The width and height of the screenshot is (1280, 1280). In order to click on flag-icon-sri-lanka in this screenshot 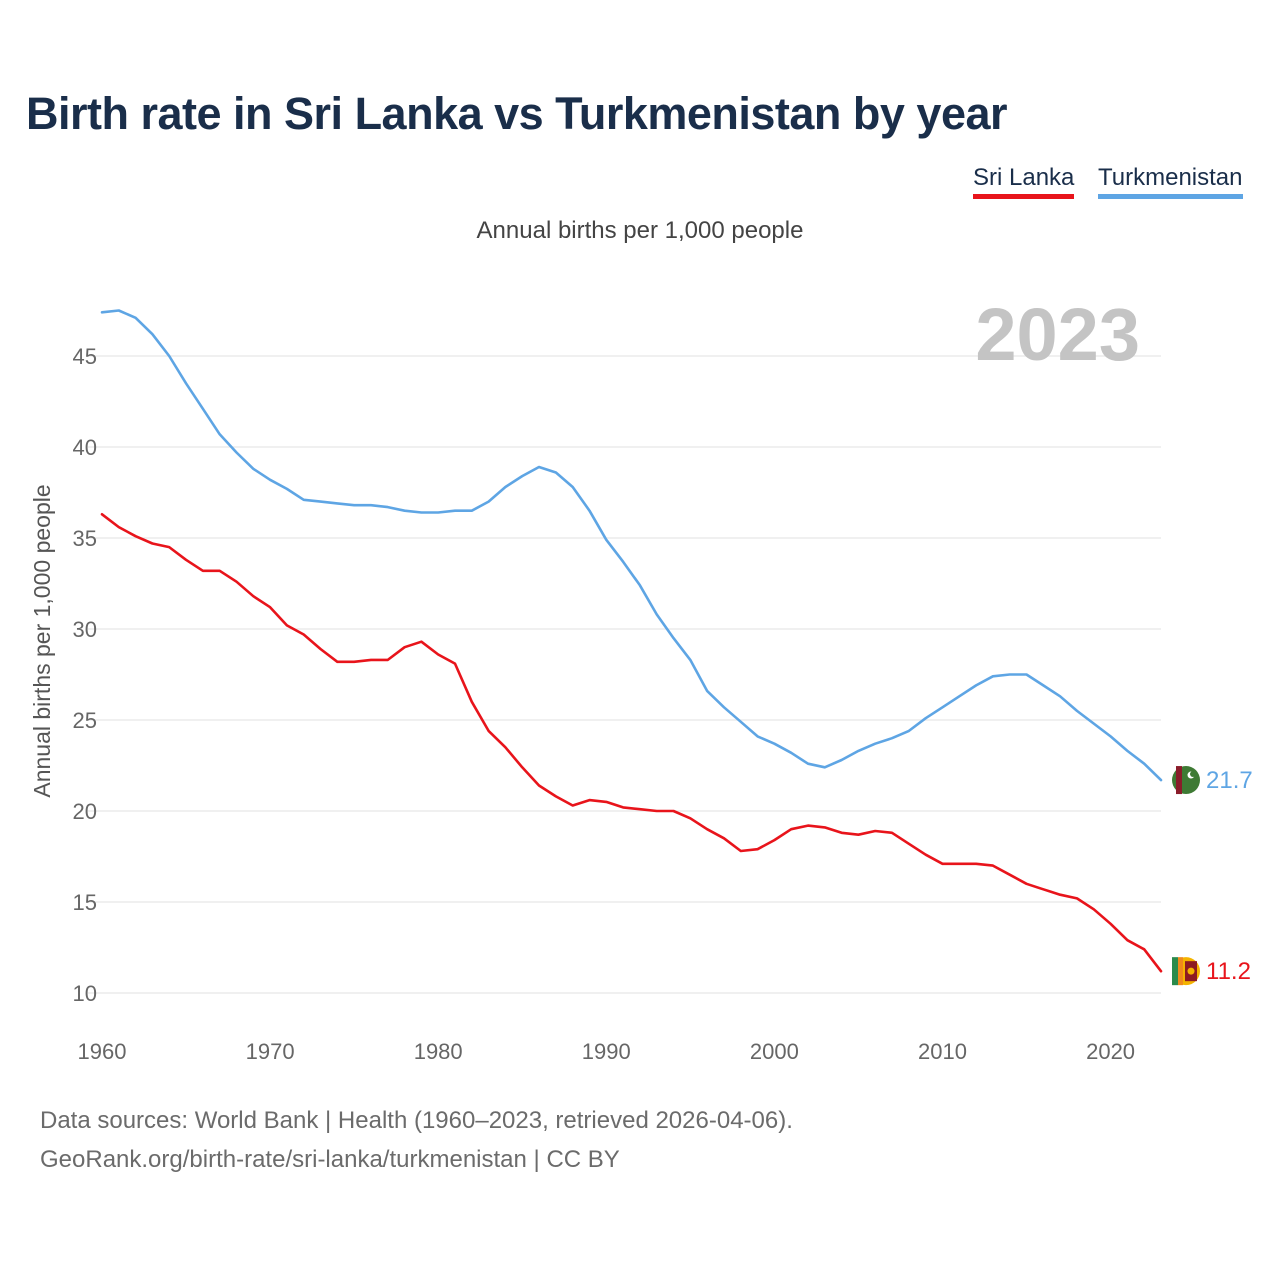, I will do `click(1186, 971)`.